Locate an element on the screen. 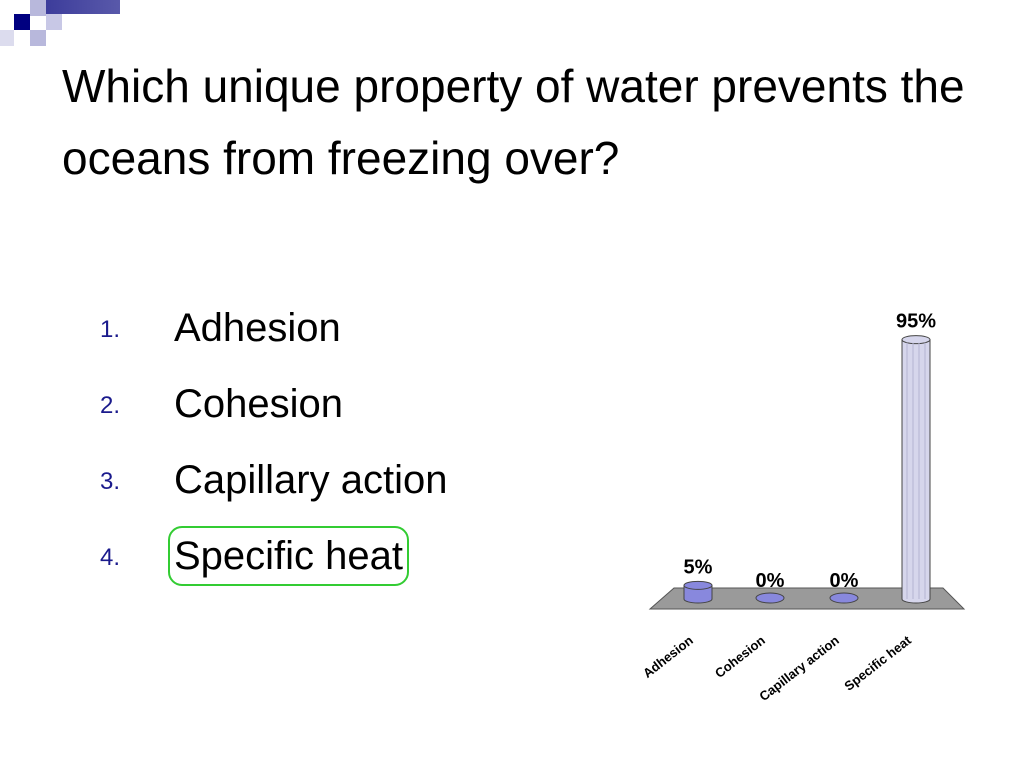  option-label: Cohesion is located at coordinates (259, 404).